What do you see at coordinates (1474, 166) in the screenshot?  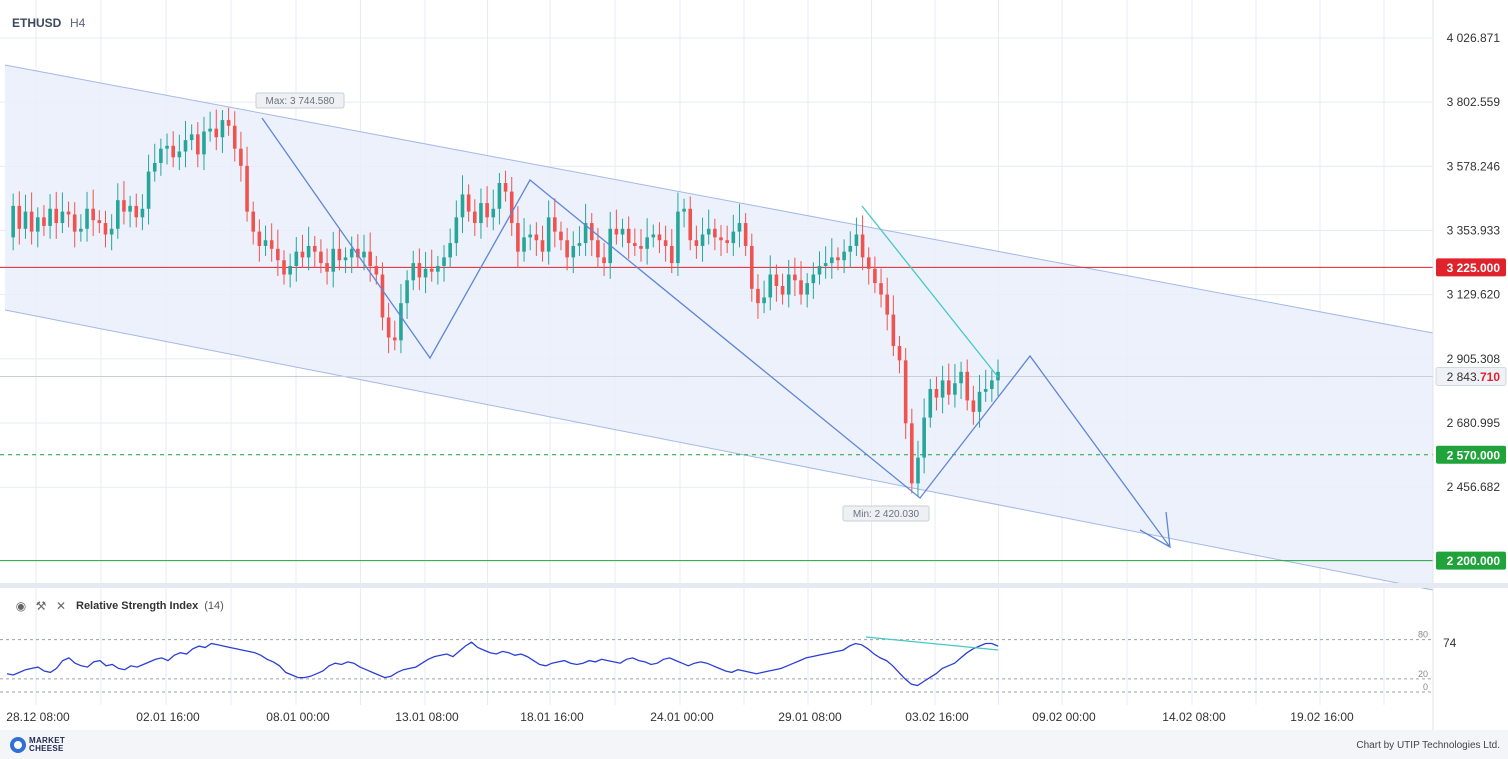 I see `price-tick-label: 3 578.246` at bounding box center [1474, 166].